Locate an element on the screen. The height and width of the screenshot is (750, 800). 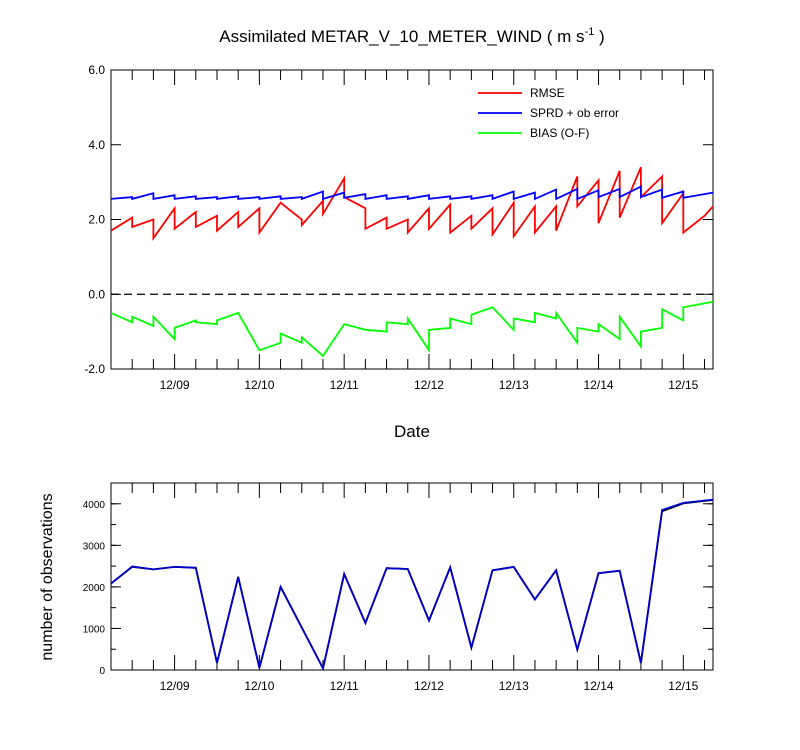
y-tick-label: 1000 is located at coordinates (94, 629).